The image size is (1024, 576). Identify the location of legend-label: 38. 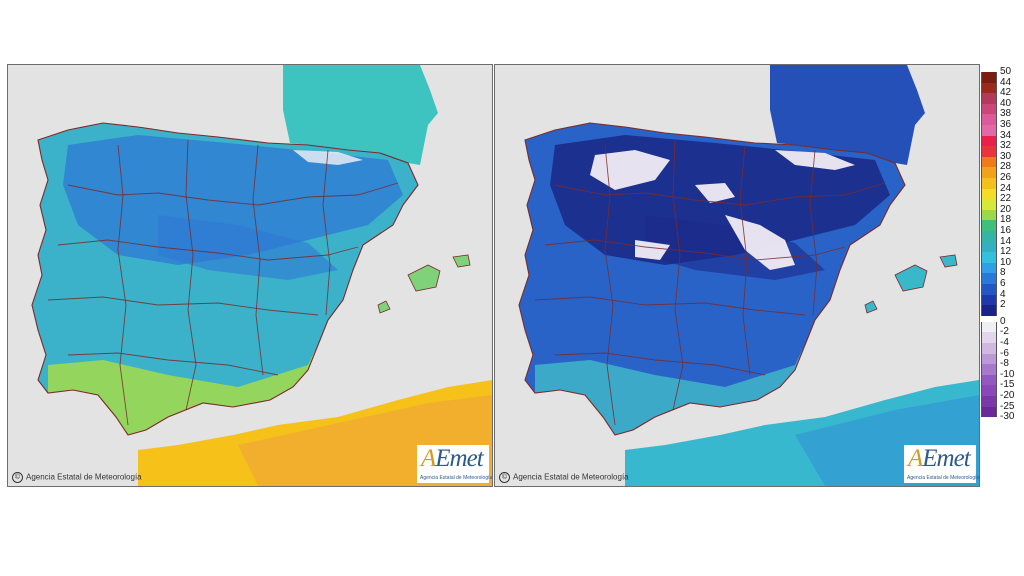
(1006, 114).